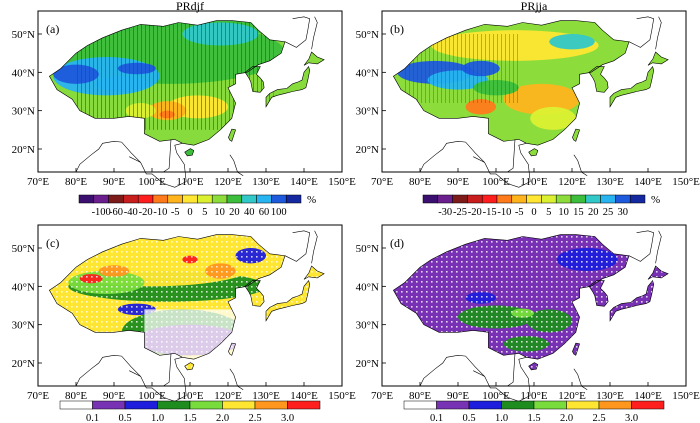 Image resolution: width=700 pixels, height=423 pixels. Describe the element at coordinates (608, 212) in the screenshot. I see `colorbar-label: 25` at that location.